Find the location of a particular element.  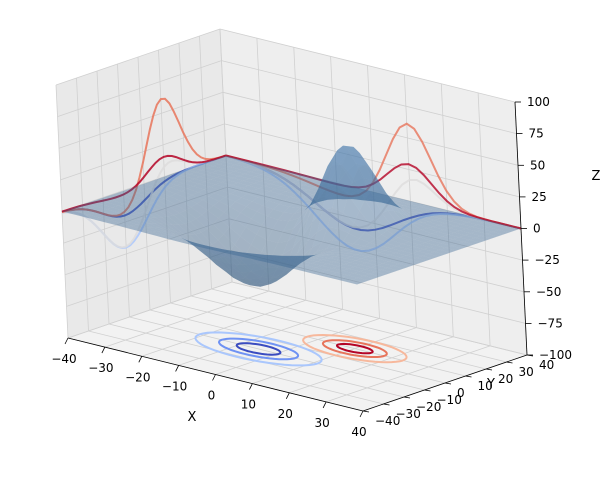

y-tick-label: −30 is located at coordinates (408, 414).